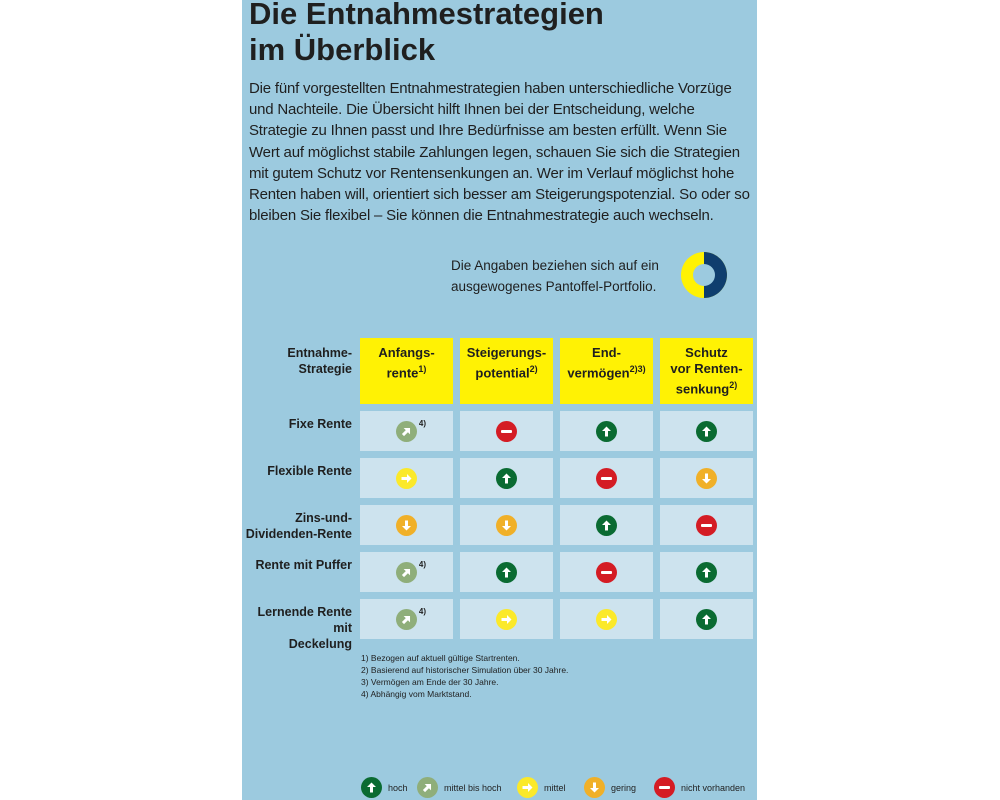  Describe the element at coordinates (297, 526) in the screenshot. I see `row-label-zins-dividenden: Zins-und- Dividenden-Rente` at that location.